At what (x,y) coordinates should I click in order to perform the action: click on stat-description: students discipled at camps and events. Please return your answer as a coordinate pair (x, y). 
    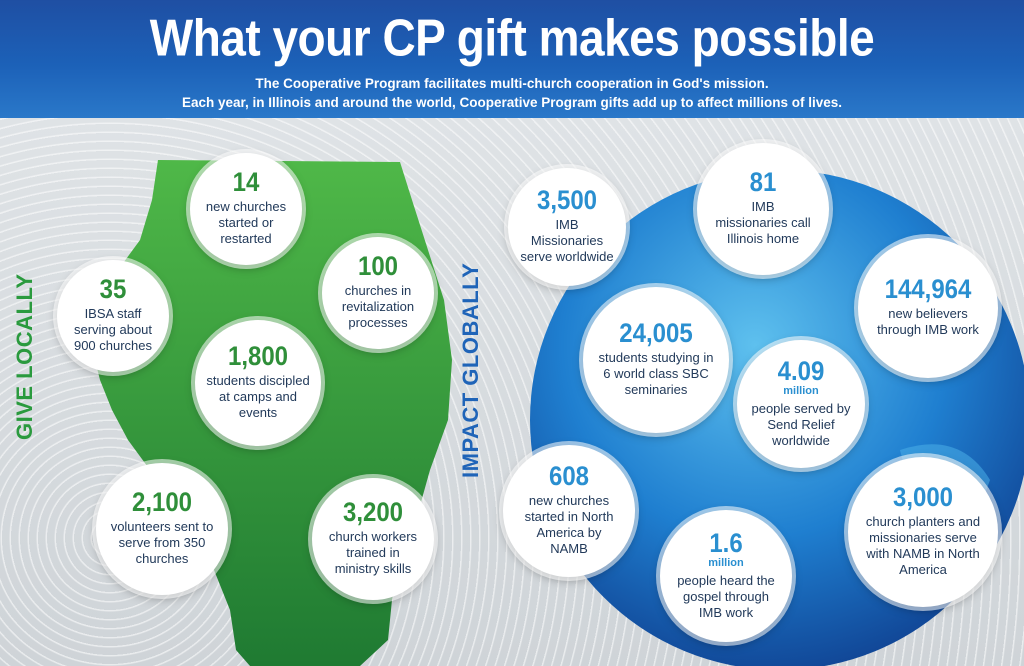
    Looking at the image, I should click on (258, 396).